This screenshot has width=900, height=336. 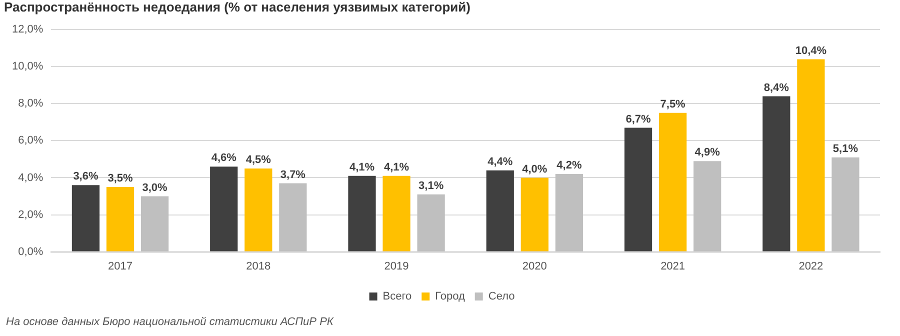 I want to click on data-label: 4,4%, so click(x=500, y=162).